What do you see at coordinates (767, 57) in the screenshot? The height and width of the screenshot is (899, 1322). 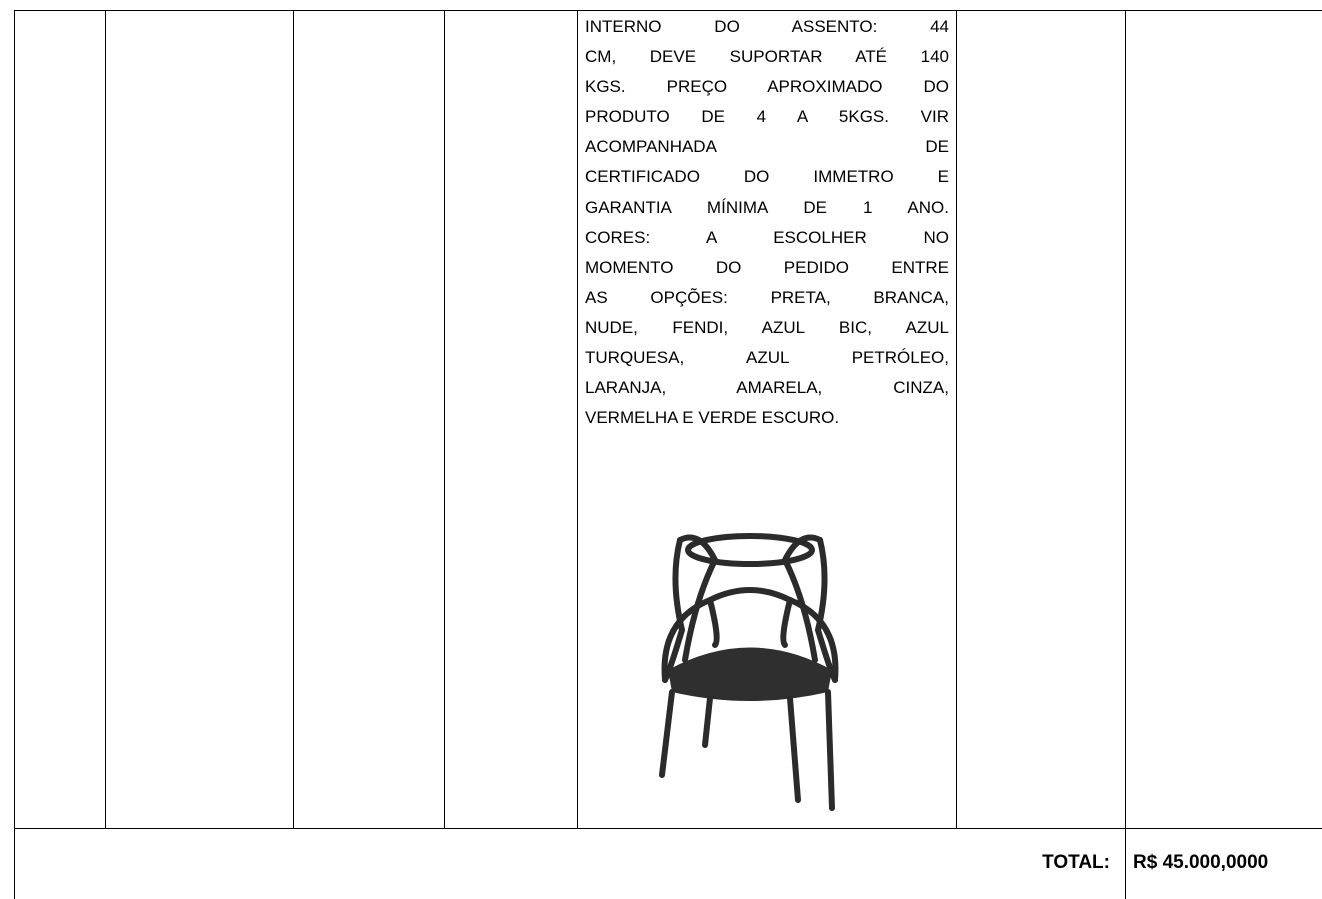 I see `description-line: CM, DEVE SUPORTAR ATÉ 140` at bounding box center [767, 57].